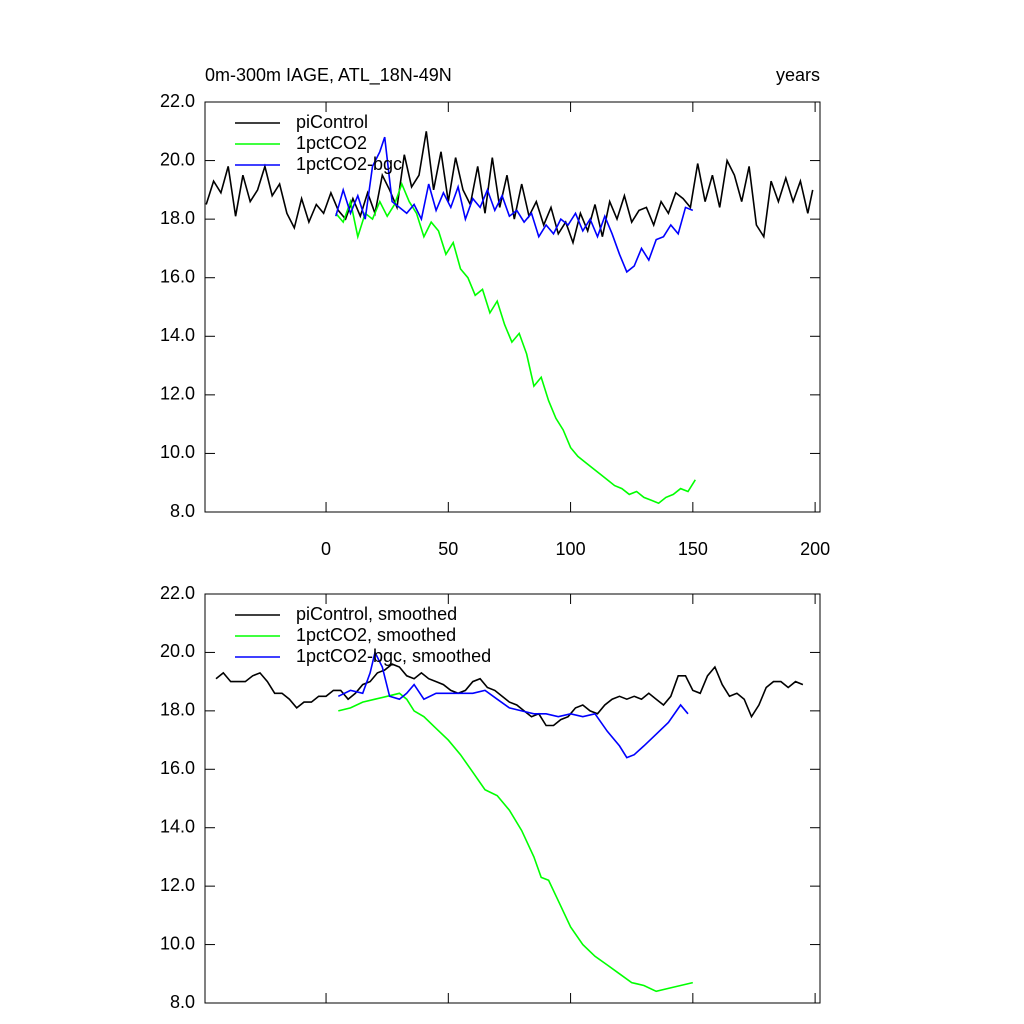 Image resolution: width=1024 pixels, height=1024 pixels. I want to click on legend-label: 1pctCO2-bgc, so click(349, 164).